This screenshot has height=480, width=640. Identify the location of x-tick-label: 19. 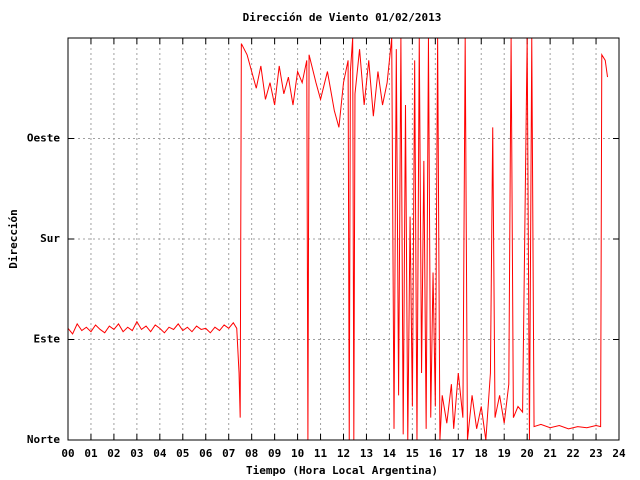
(504, 453).